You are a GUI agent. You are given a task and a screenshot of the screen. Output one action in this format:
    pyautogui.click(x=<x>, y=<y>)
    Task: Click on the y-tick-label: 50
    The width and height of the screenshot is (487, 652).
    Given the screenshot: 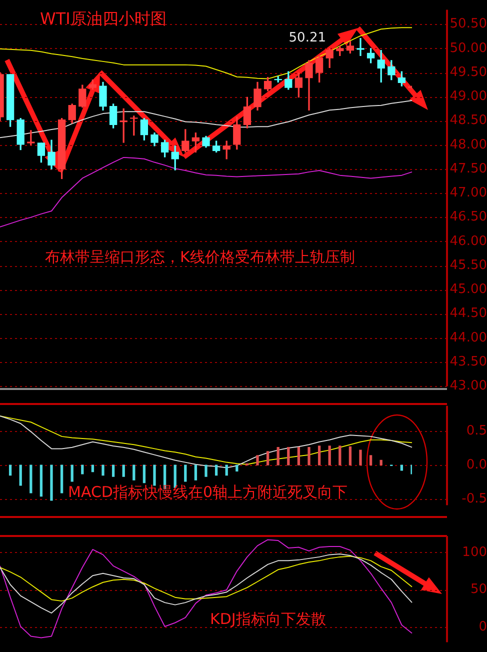 What is the action you would take?
    pyautogui.click(x=478, y=590)
    